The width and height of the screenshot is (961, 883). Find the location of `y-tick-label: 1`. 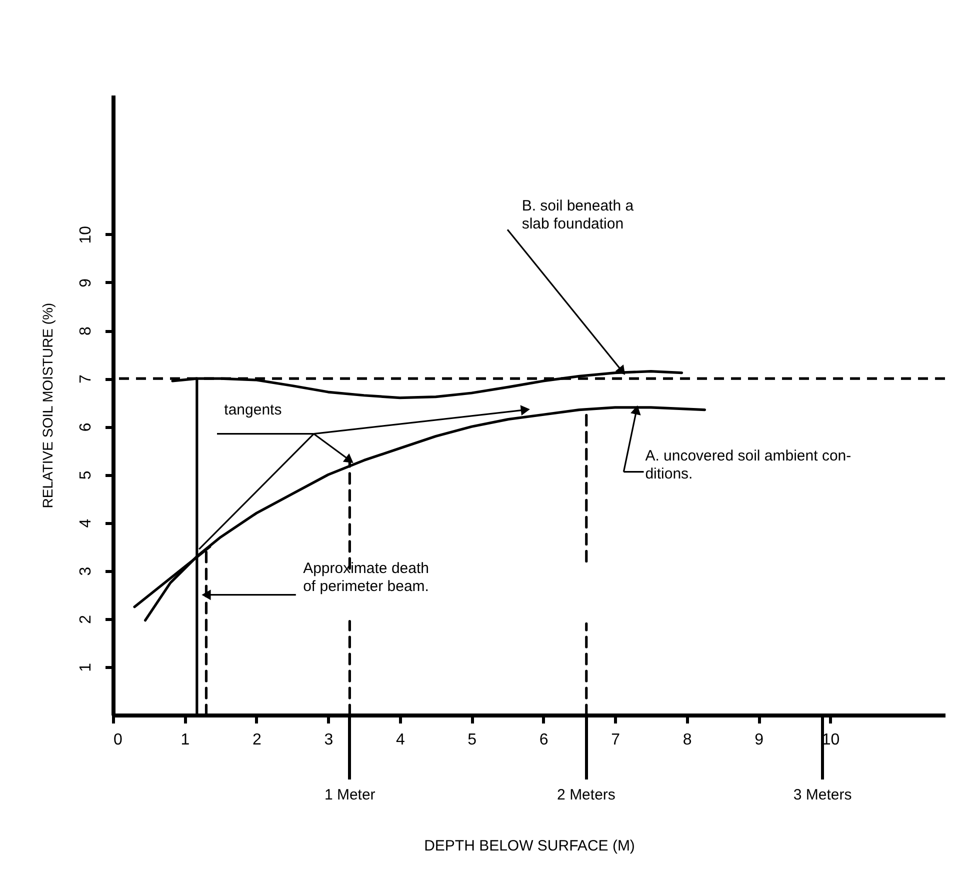

y-tick-label: 1 is located at coordinates (86, 667).